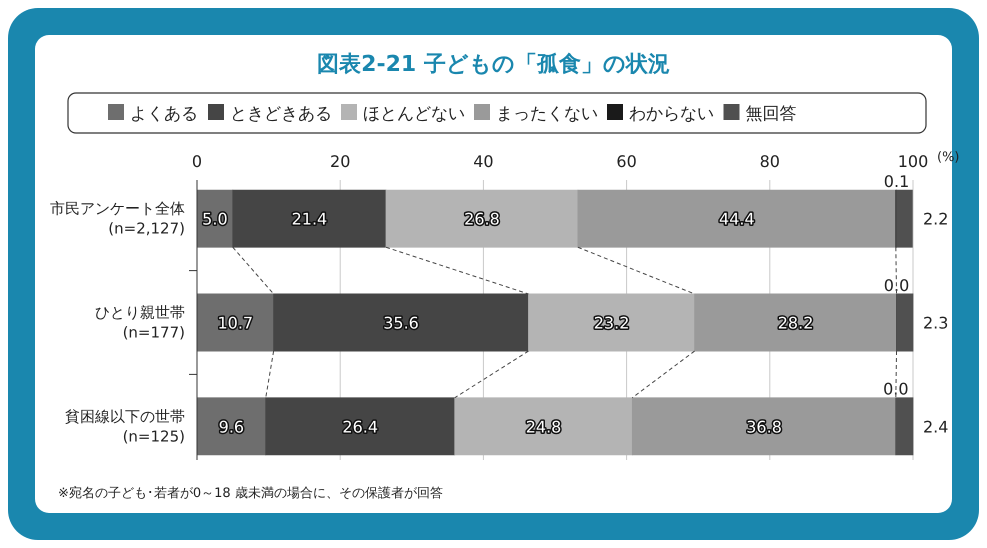 This screenshot has height=548, width=987. What do you see at coordinates (401, 323) in the screenshot?
I see `data-label: 35.6` at bounding box center [401, 323].